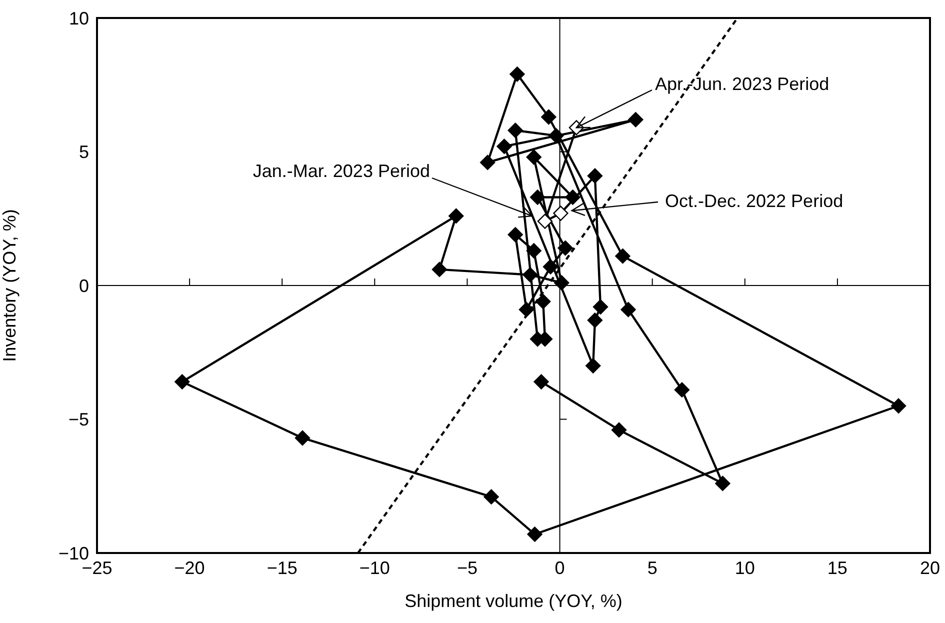  Describe the element at coordinates (78, 18) in the screenshot. I see `y-tick-label: 10` at that location.